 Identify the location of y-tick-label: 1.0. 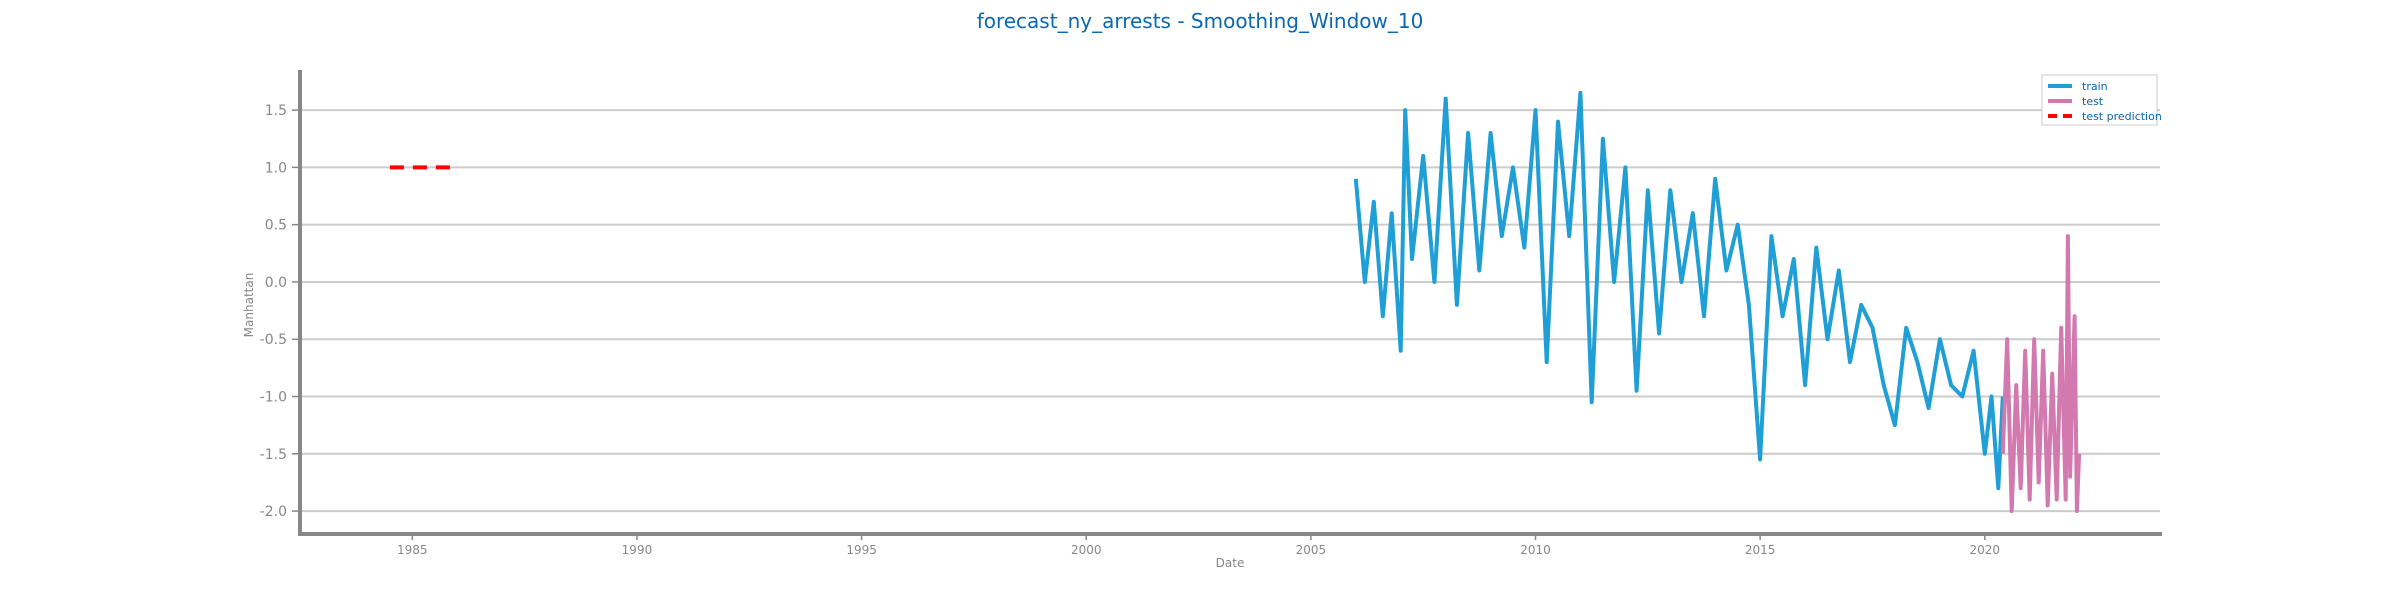
(276, 168).